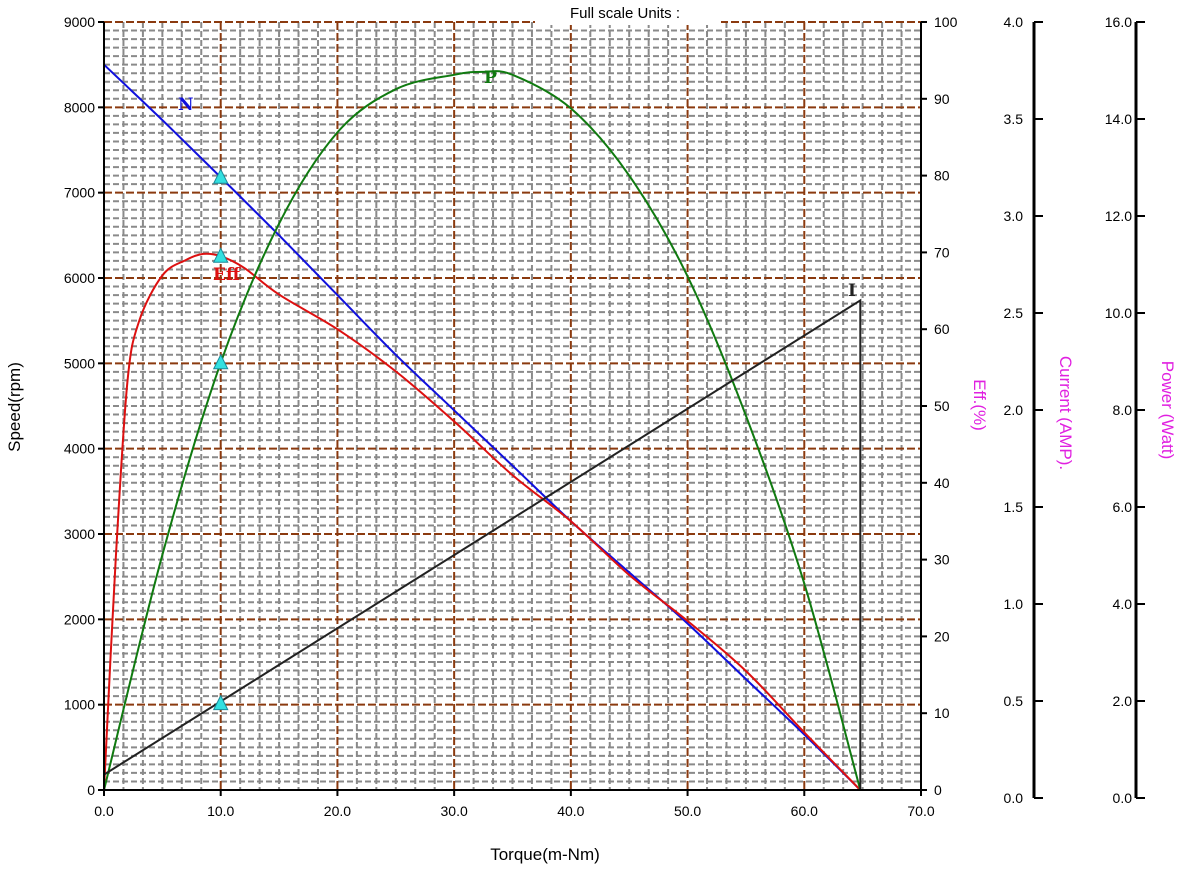 This screenshot has width=1181, height=870. I want to click on power-tick-label: 2.0, so click(1123, 701).